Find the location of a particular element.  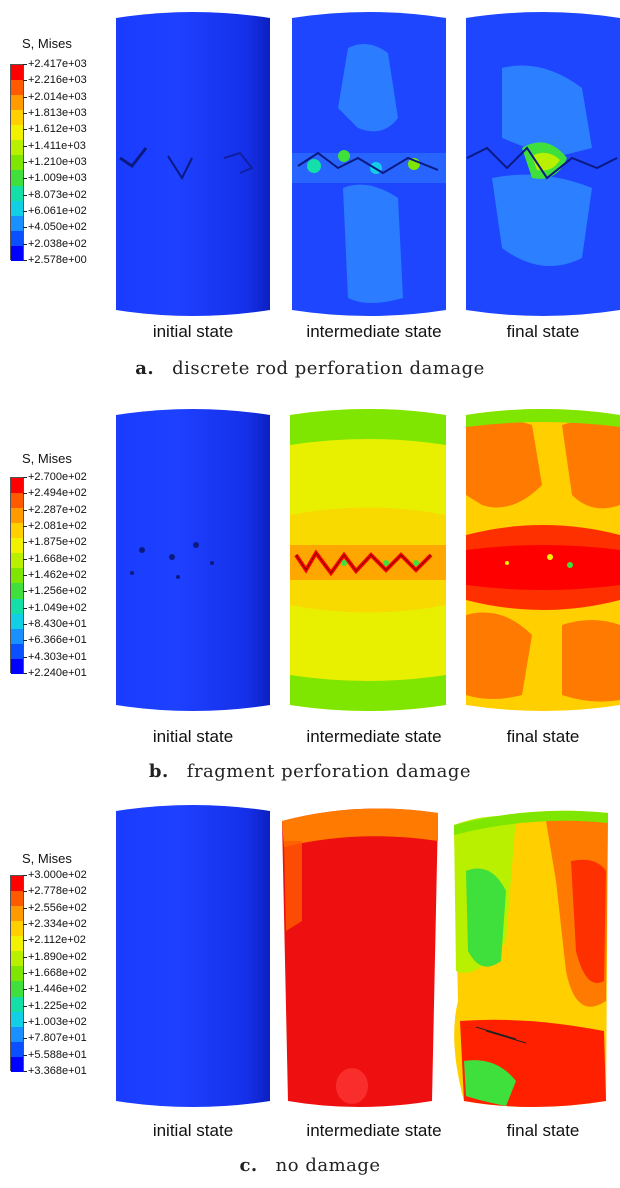

cylinder-final-b is located at coordinates (543, 560).